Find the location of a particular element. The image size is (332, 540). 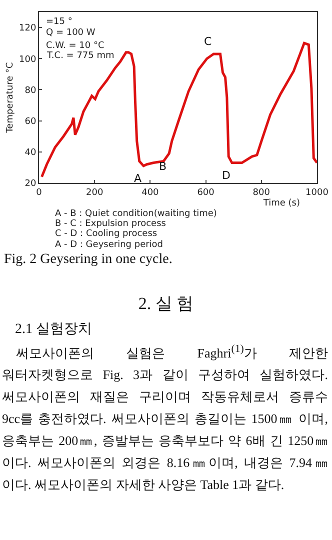

x-axis-title: Time (s) is located at coordinates (281, 203).